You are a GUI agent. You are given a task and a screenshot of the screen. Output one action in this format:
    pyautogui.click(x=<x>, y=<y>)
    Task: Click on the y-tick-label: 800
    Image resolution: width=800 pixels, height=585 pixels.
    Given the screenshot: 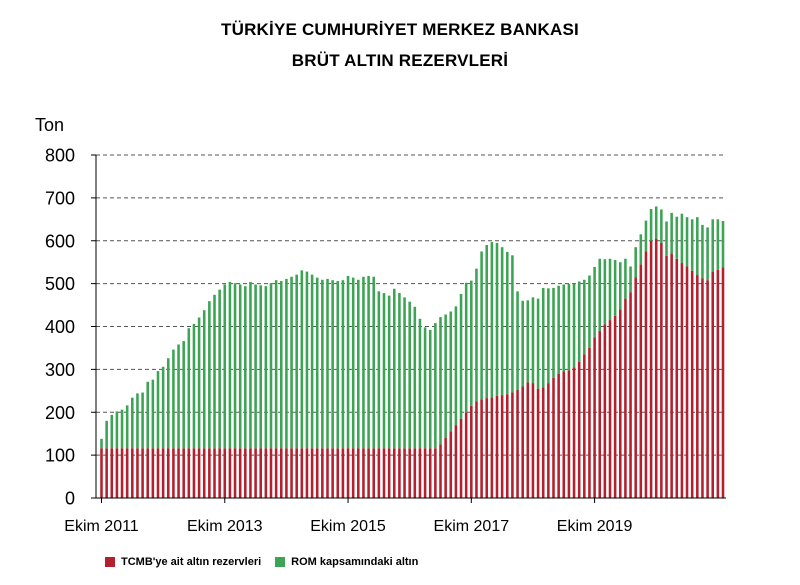 What is the action you would take?
    pyautogui.click(x=60, y=156)
    